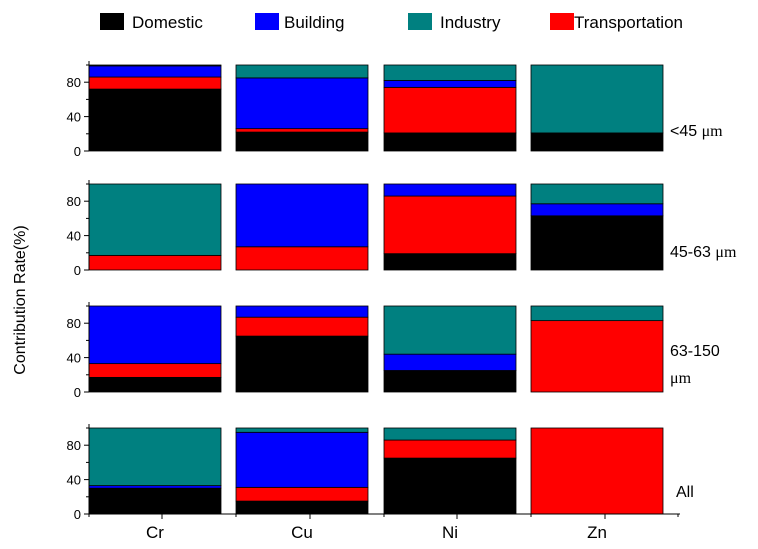  I want to click on y-tick-label-panel-3-0: 0, so click(77, 392).